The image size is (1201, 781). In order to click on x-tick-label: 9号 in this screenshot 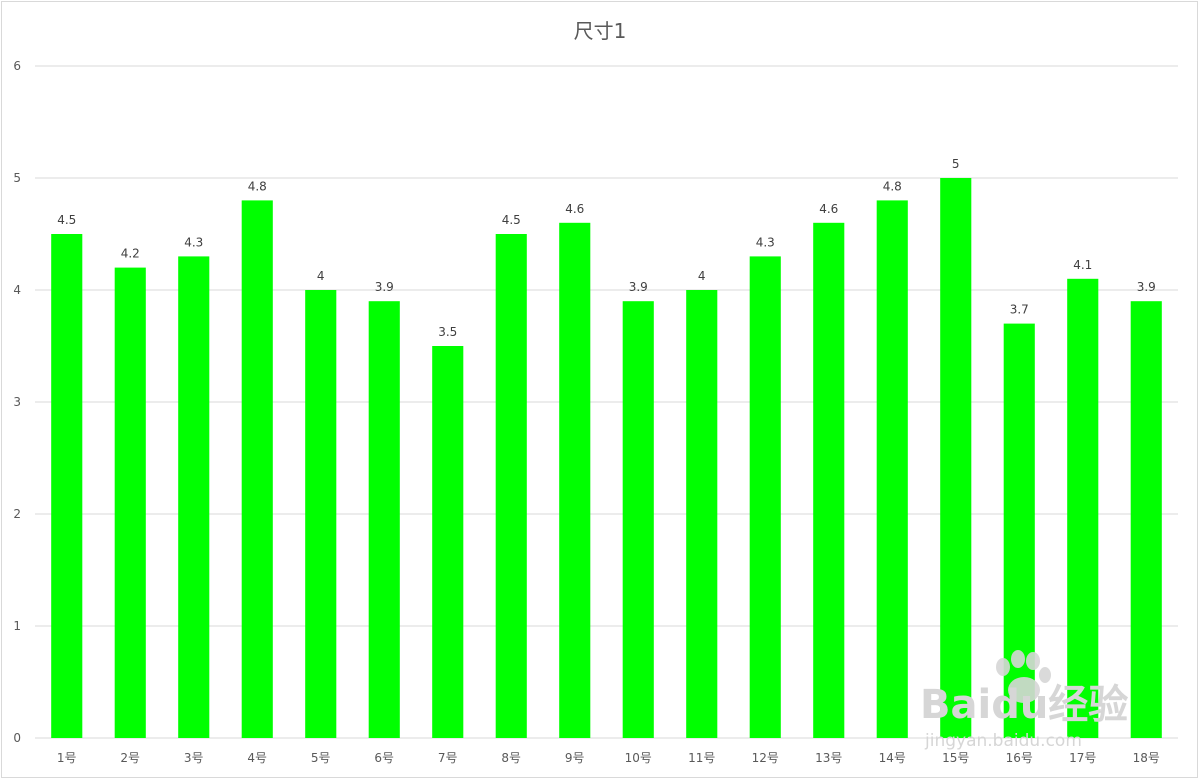, I will do `click(575, 758)`.